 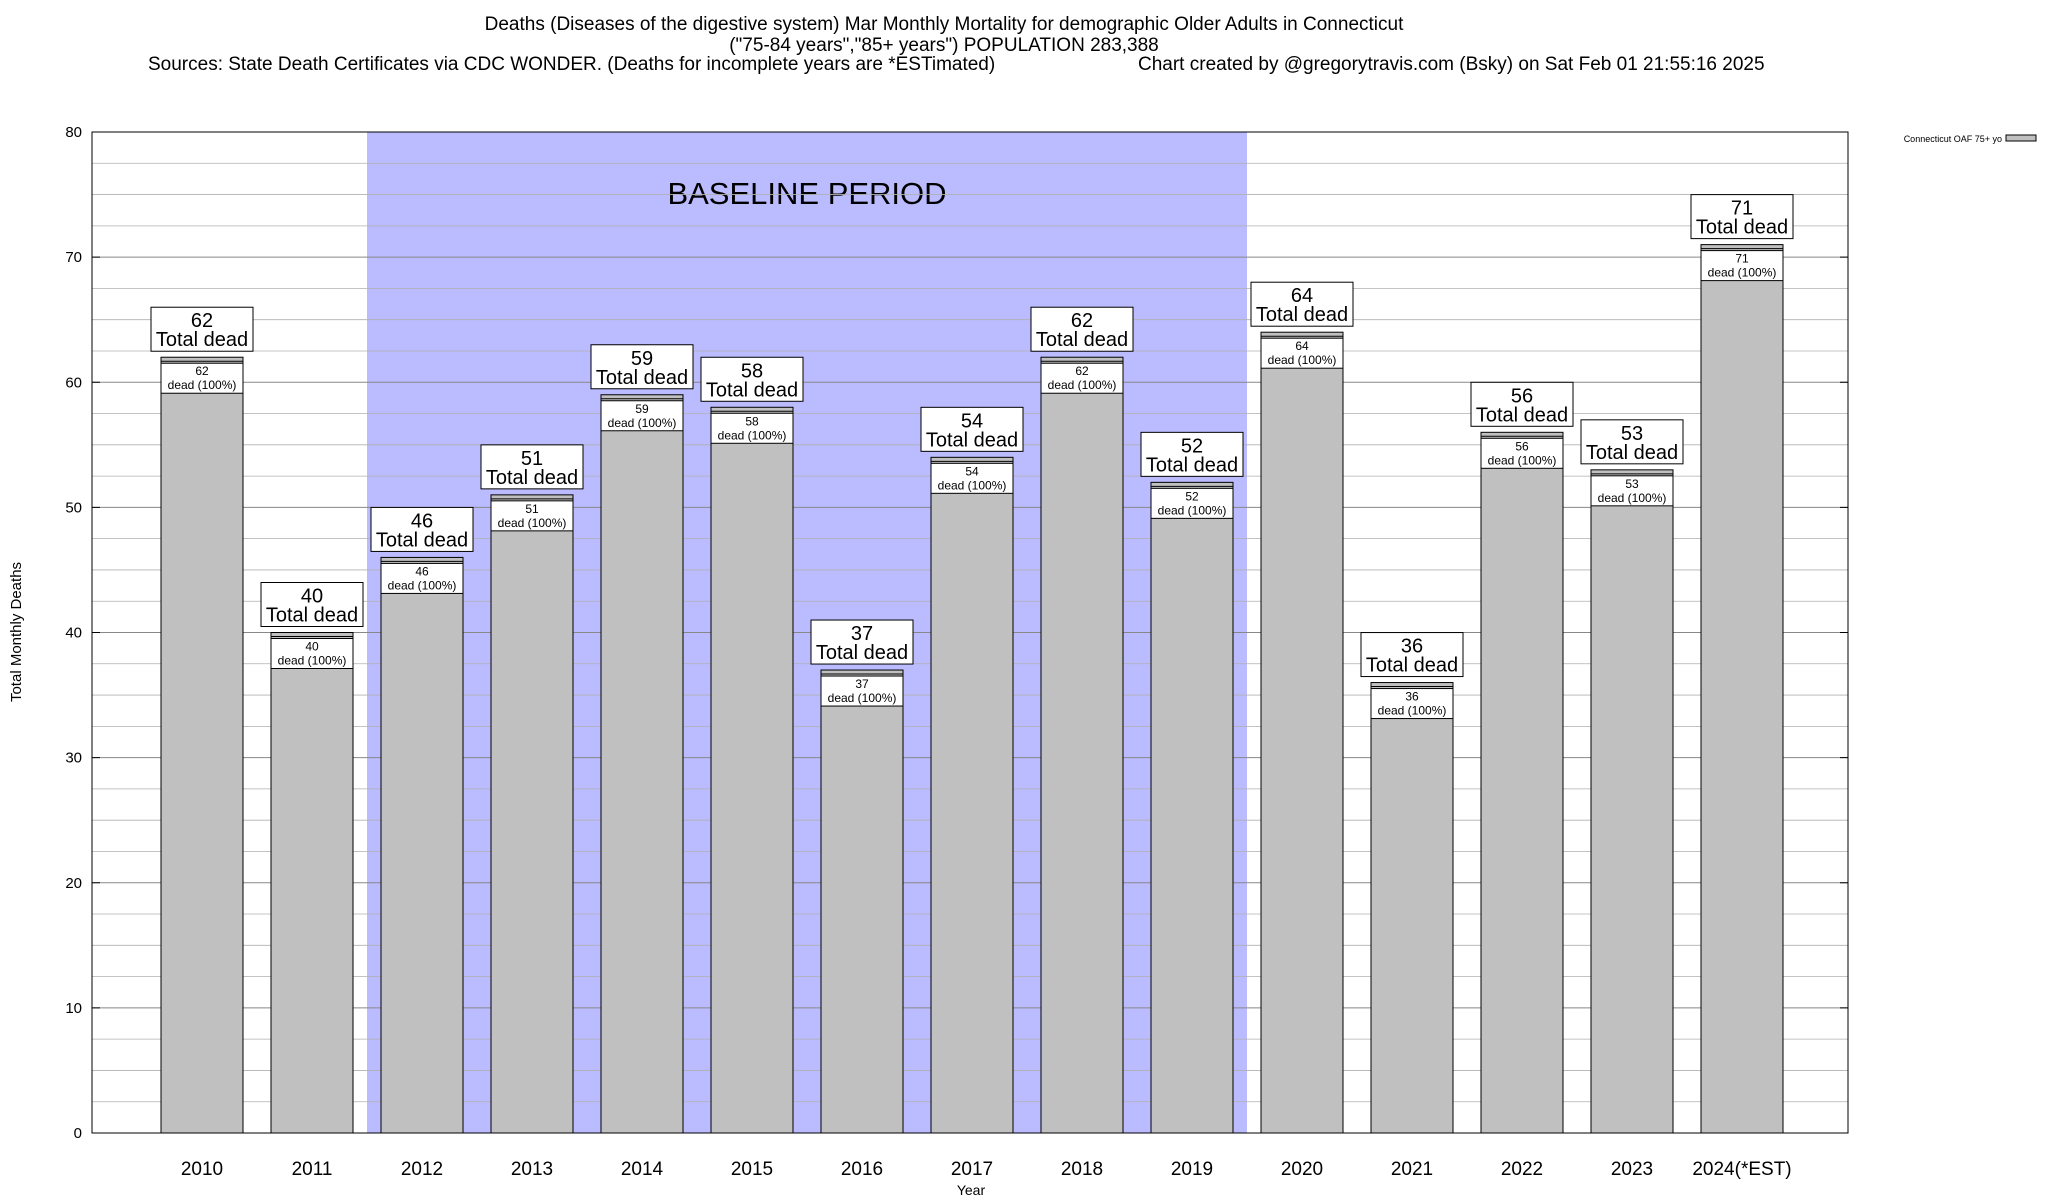 What do you see at coordinates (642, 409) in the screenshot?
I see `inner-label-value: 59` at bounding box center [642, 409].